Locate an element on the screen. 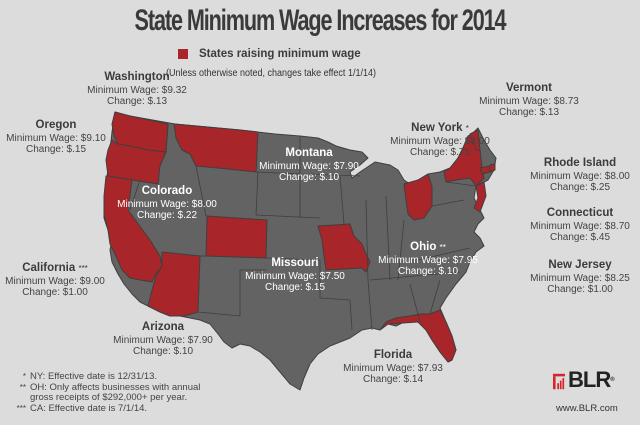 Image resolution: width=640 pixels, height=425 pixels. label-florida: Florida Minimum Wage: $7.93 Change: $.14 is located at coordinates (393, 367).